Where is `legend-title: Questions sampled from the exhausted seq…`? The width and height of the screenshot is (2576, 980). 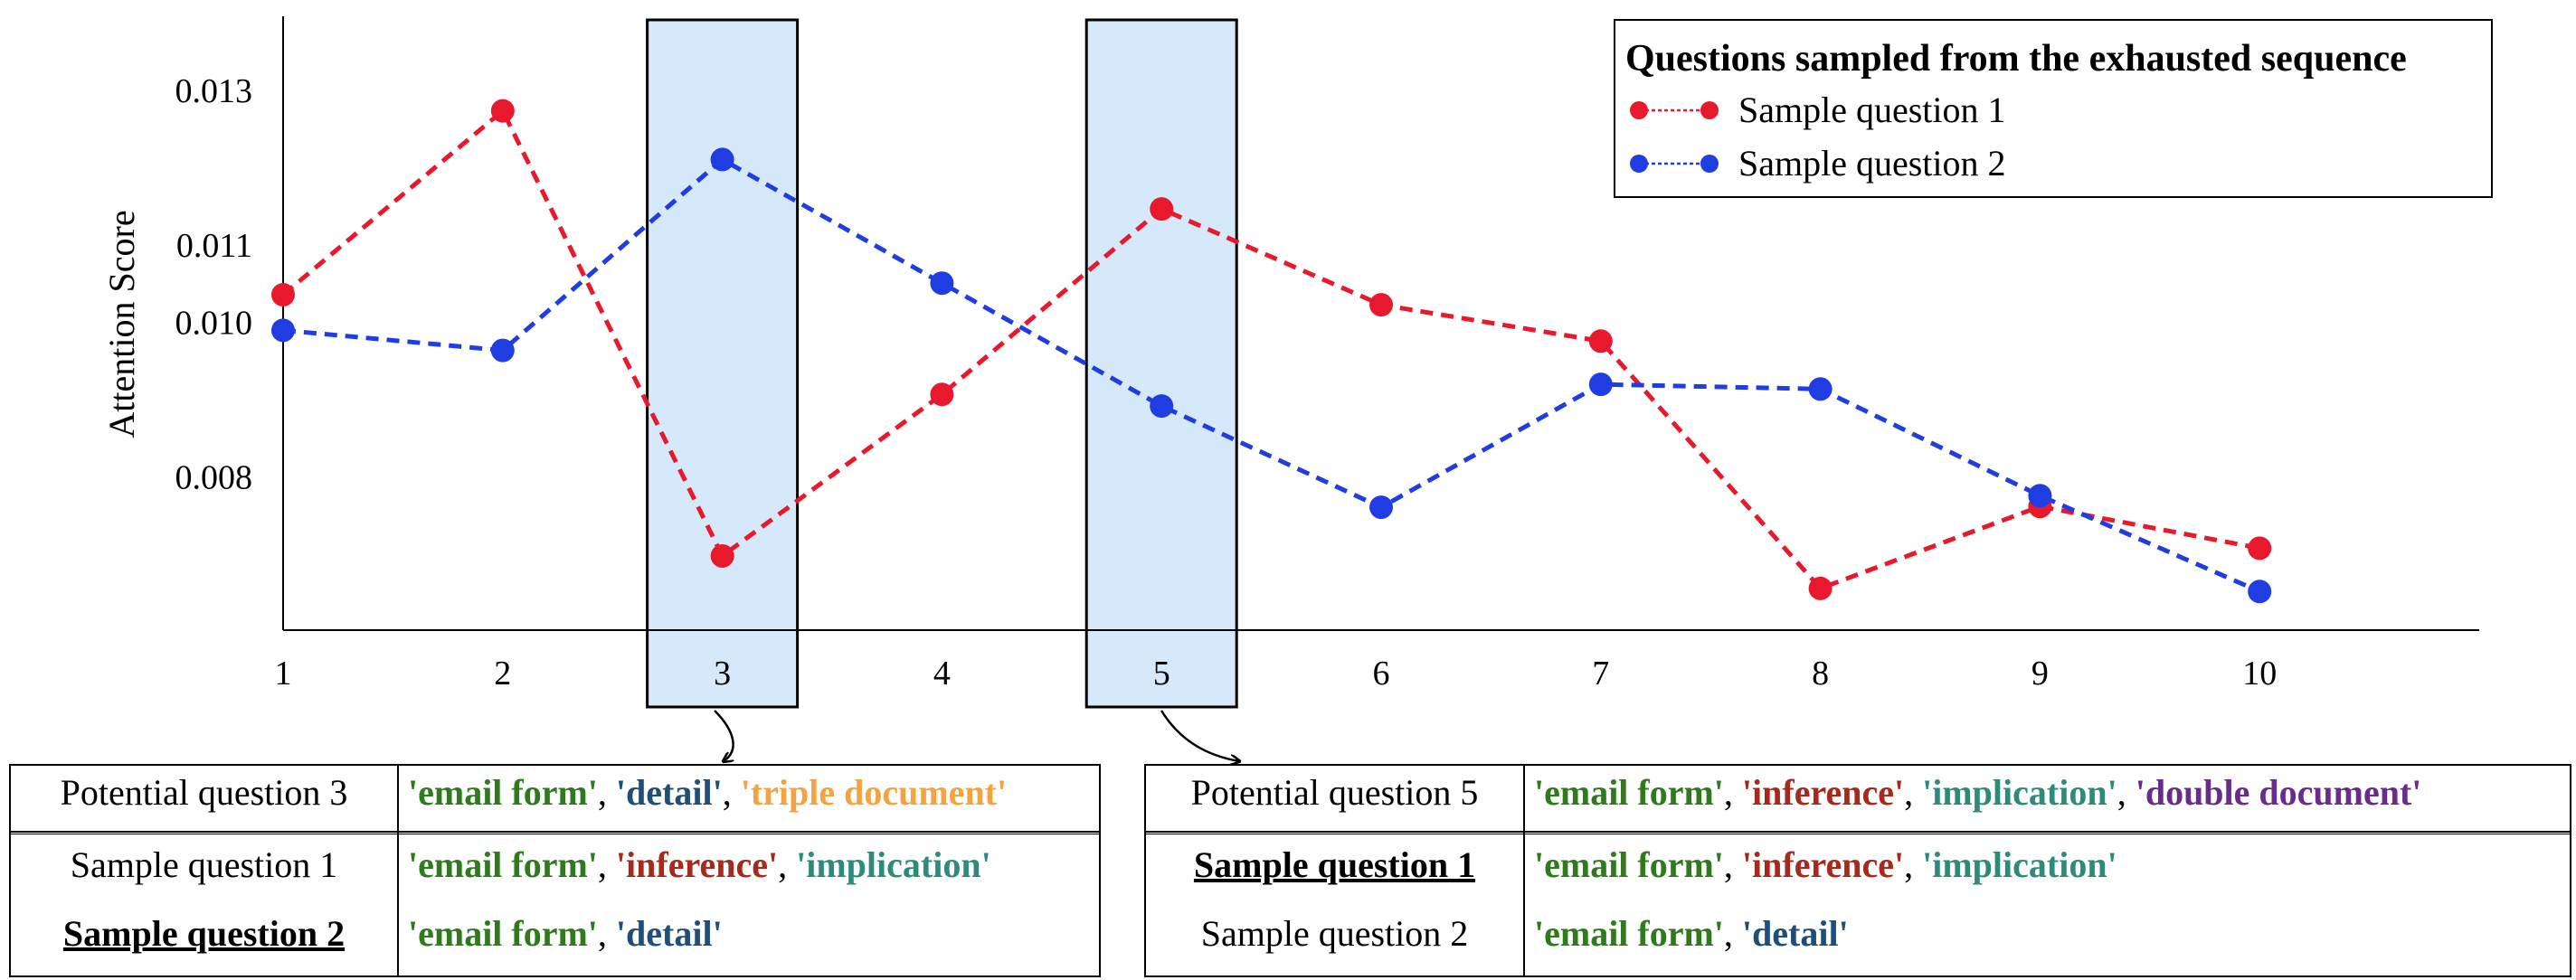
legend-title: Questions sampled from the exhausted seq… is located at coordinates (2016, 59).